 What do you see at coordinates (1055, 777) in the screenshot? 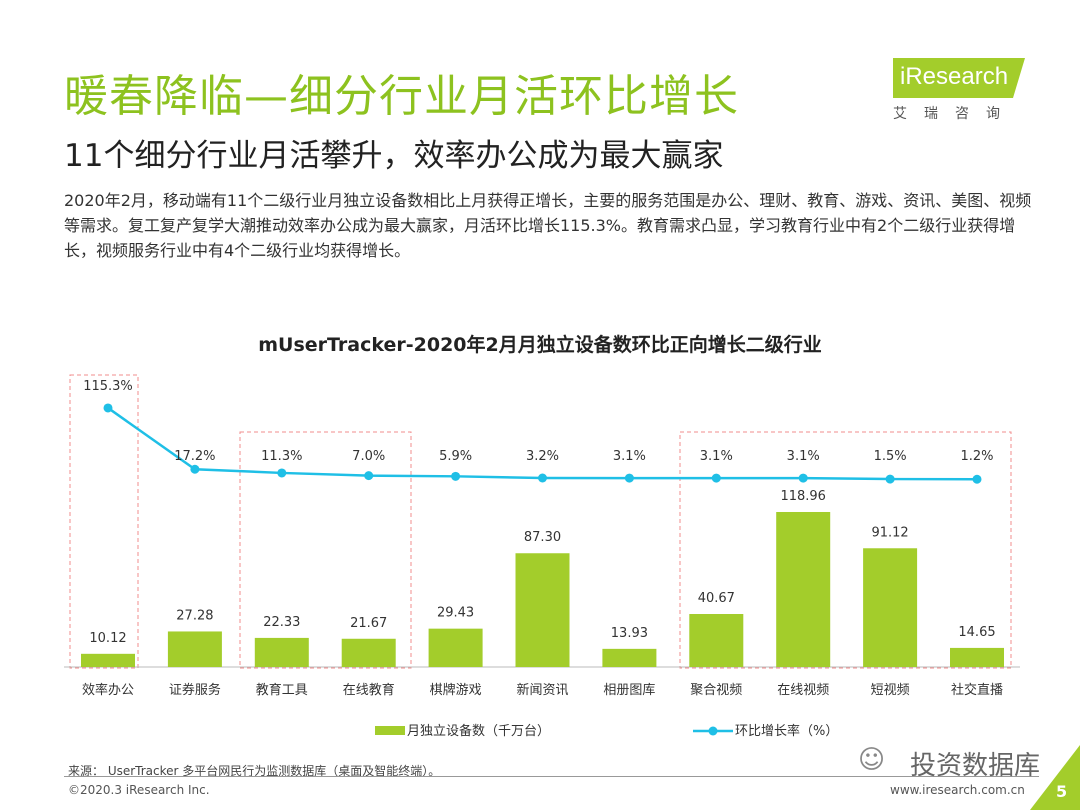
I see `page-corner-shape` at bounding box center [1055, 777].